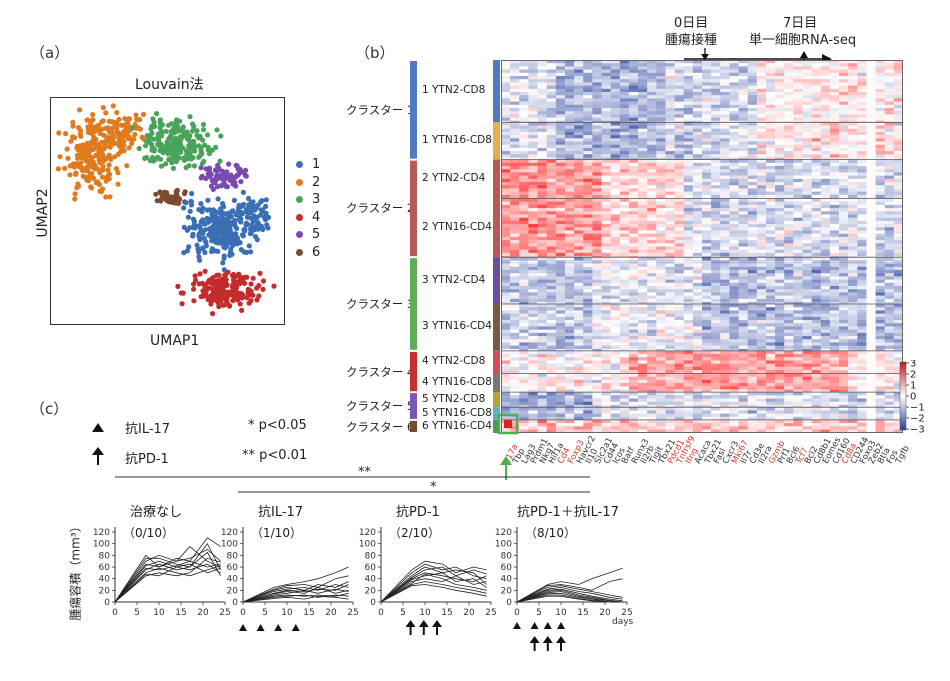  What do you see at coordinates (380, 406) in the screenshot?
I see `cluster-label: クラスター 5` at bounding box center [380, 406].